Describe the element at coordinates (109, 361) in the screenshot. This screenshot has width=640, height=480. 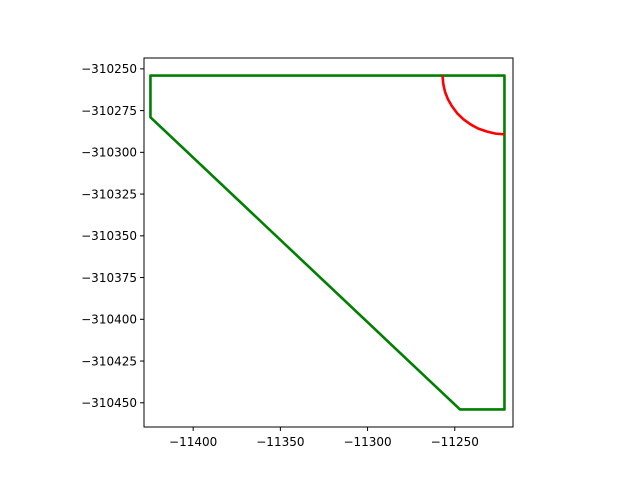
I see `y-tick-label-8: −310425` at that location.